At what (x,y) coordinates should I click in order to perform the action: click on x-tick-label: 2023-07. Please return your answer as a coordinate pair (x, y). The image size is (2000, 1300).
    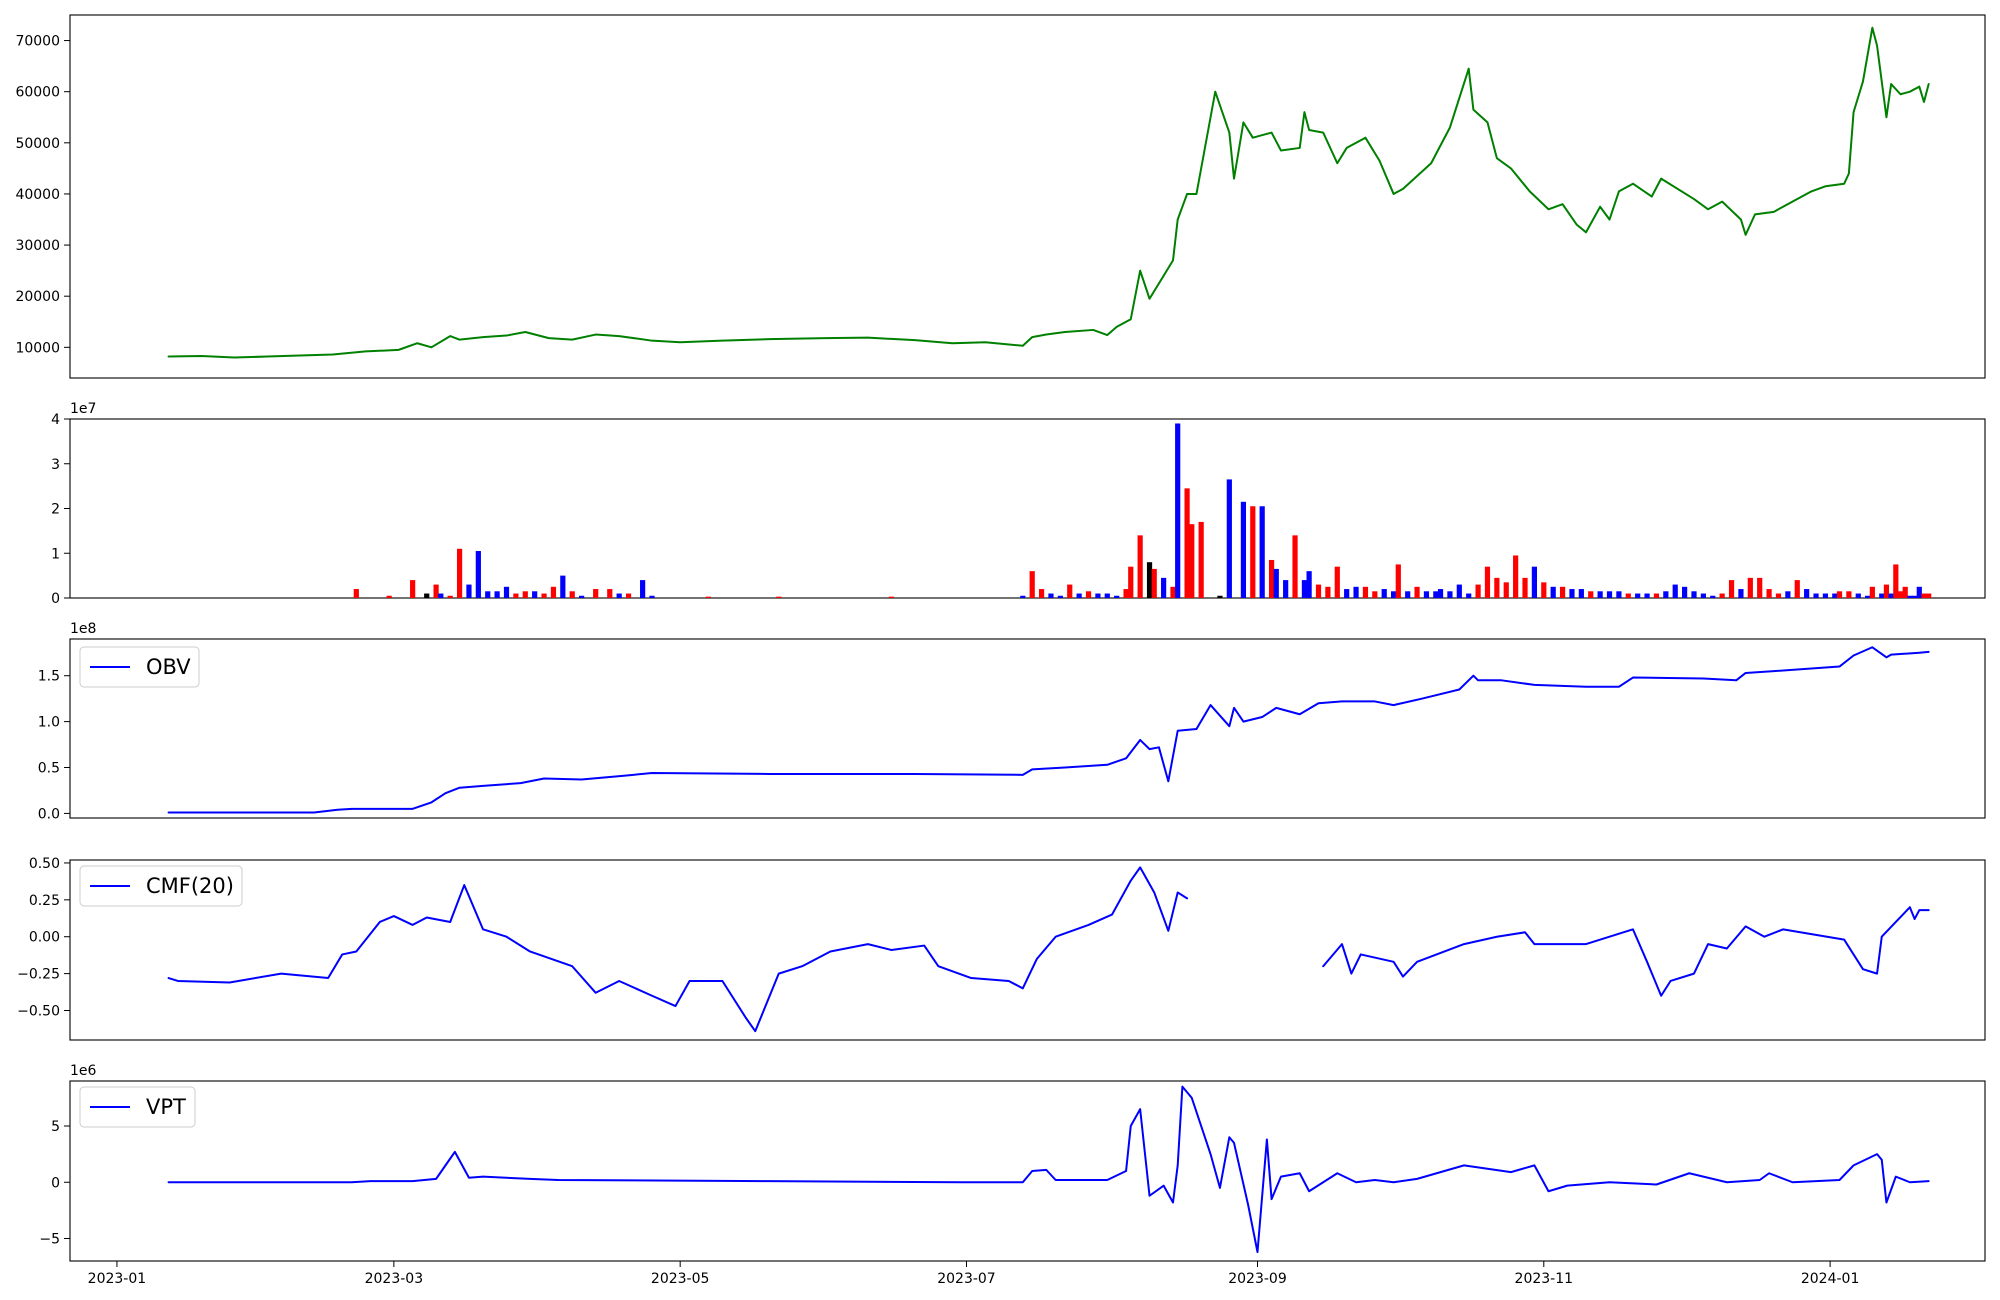
    Looking at the image, I should click on (966, 1279).